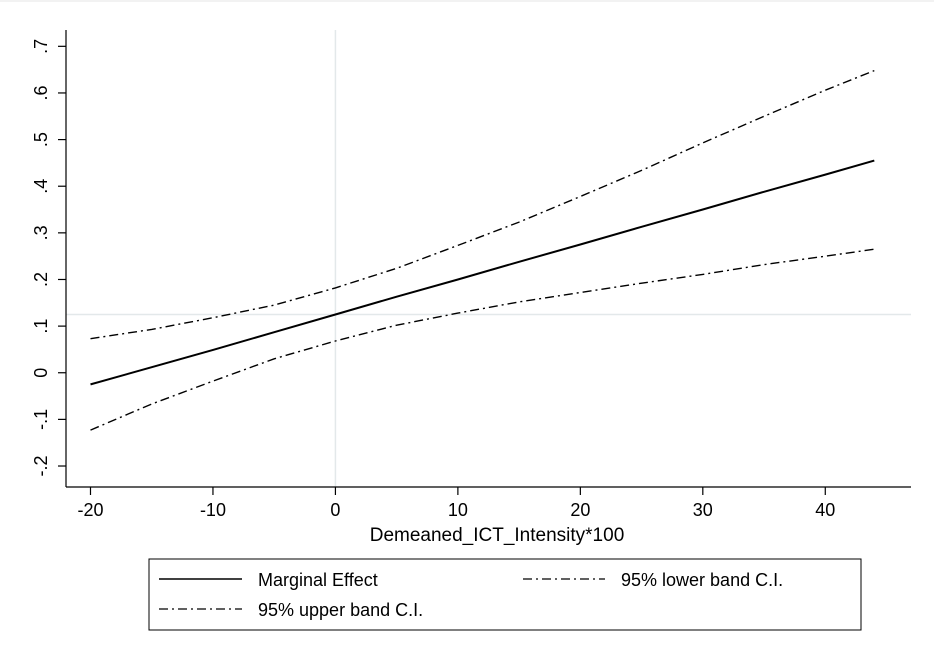 The height and width of the screenshot is (659, 934). I want to click on x-ticks: -20 -10 0 10 20 30 40, so click(456, 503).